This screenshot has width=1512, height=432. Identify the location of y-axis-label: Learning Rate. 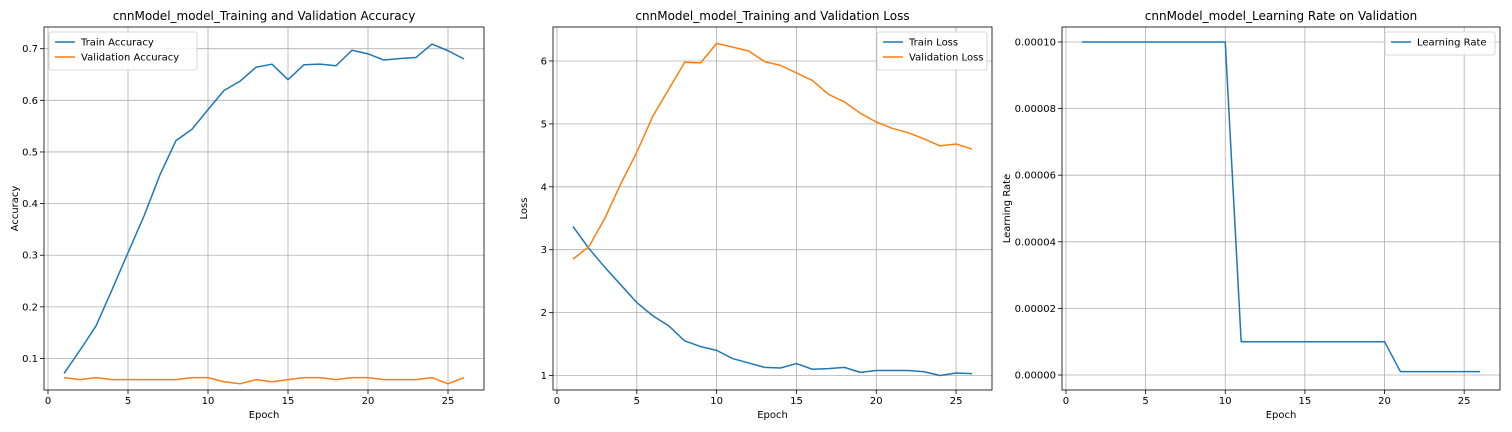
(1007, 209).